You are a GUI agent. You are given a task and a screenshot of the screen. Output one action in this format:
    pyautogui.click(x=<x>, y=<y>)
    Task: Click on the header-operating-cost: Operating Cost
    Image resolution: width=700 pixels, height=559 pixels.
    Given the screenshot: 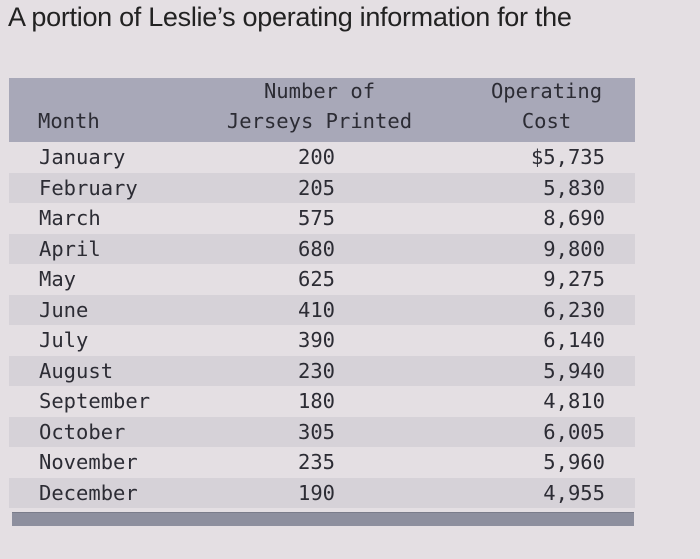 What is the action you would take?
    pyautogui.click(x=546, y=106)
    